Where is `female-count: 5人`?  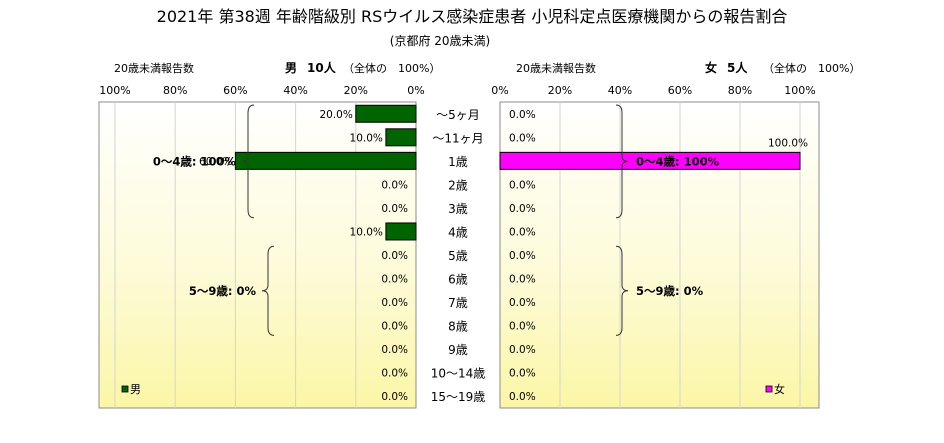 female-count: 5人 is located at coordinates (737, 67).